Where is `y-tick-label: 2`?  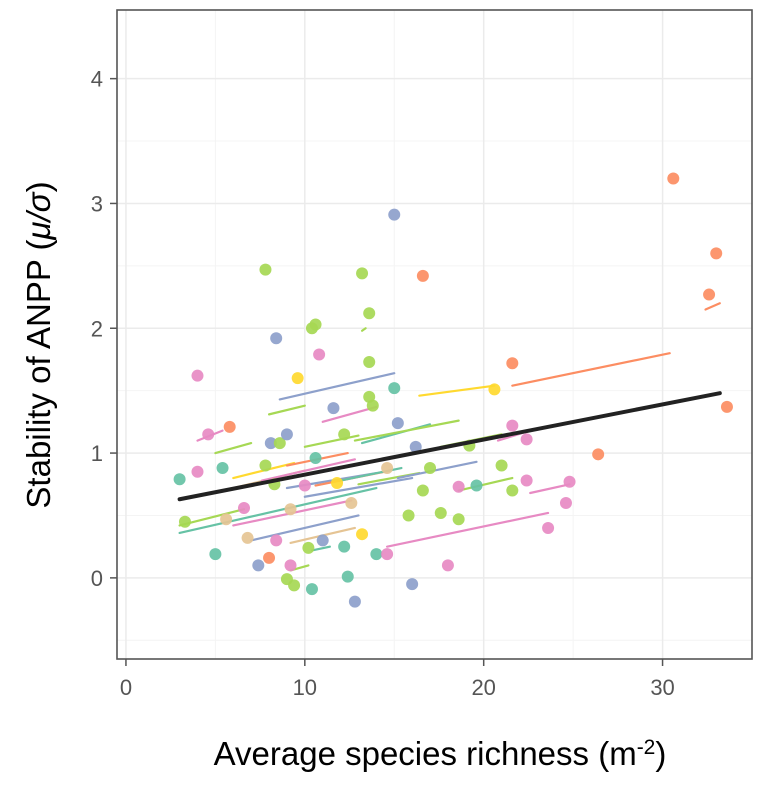 y-tick-label: 2 is located at coordinates (97, 328).